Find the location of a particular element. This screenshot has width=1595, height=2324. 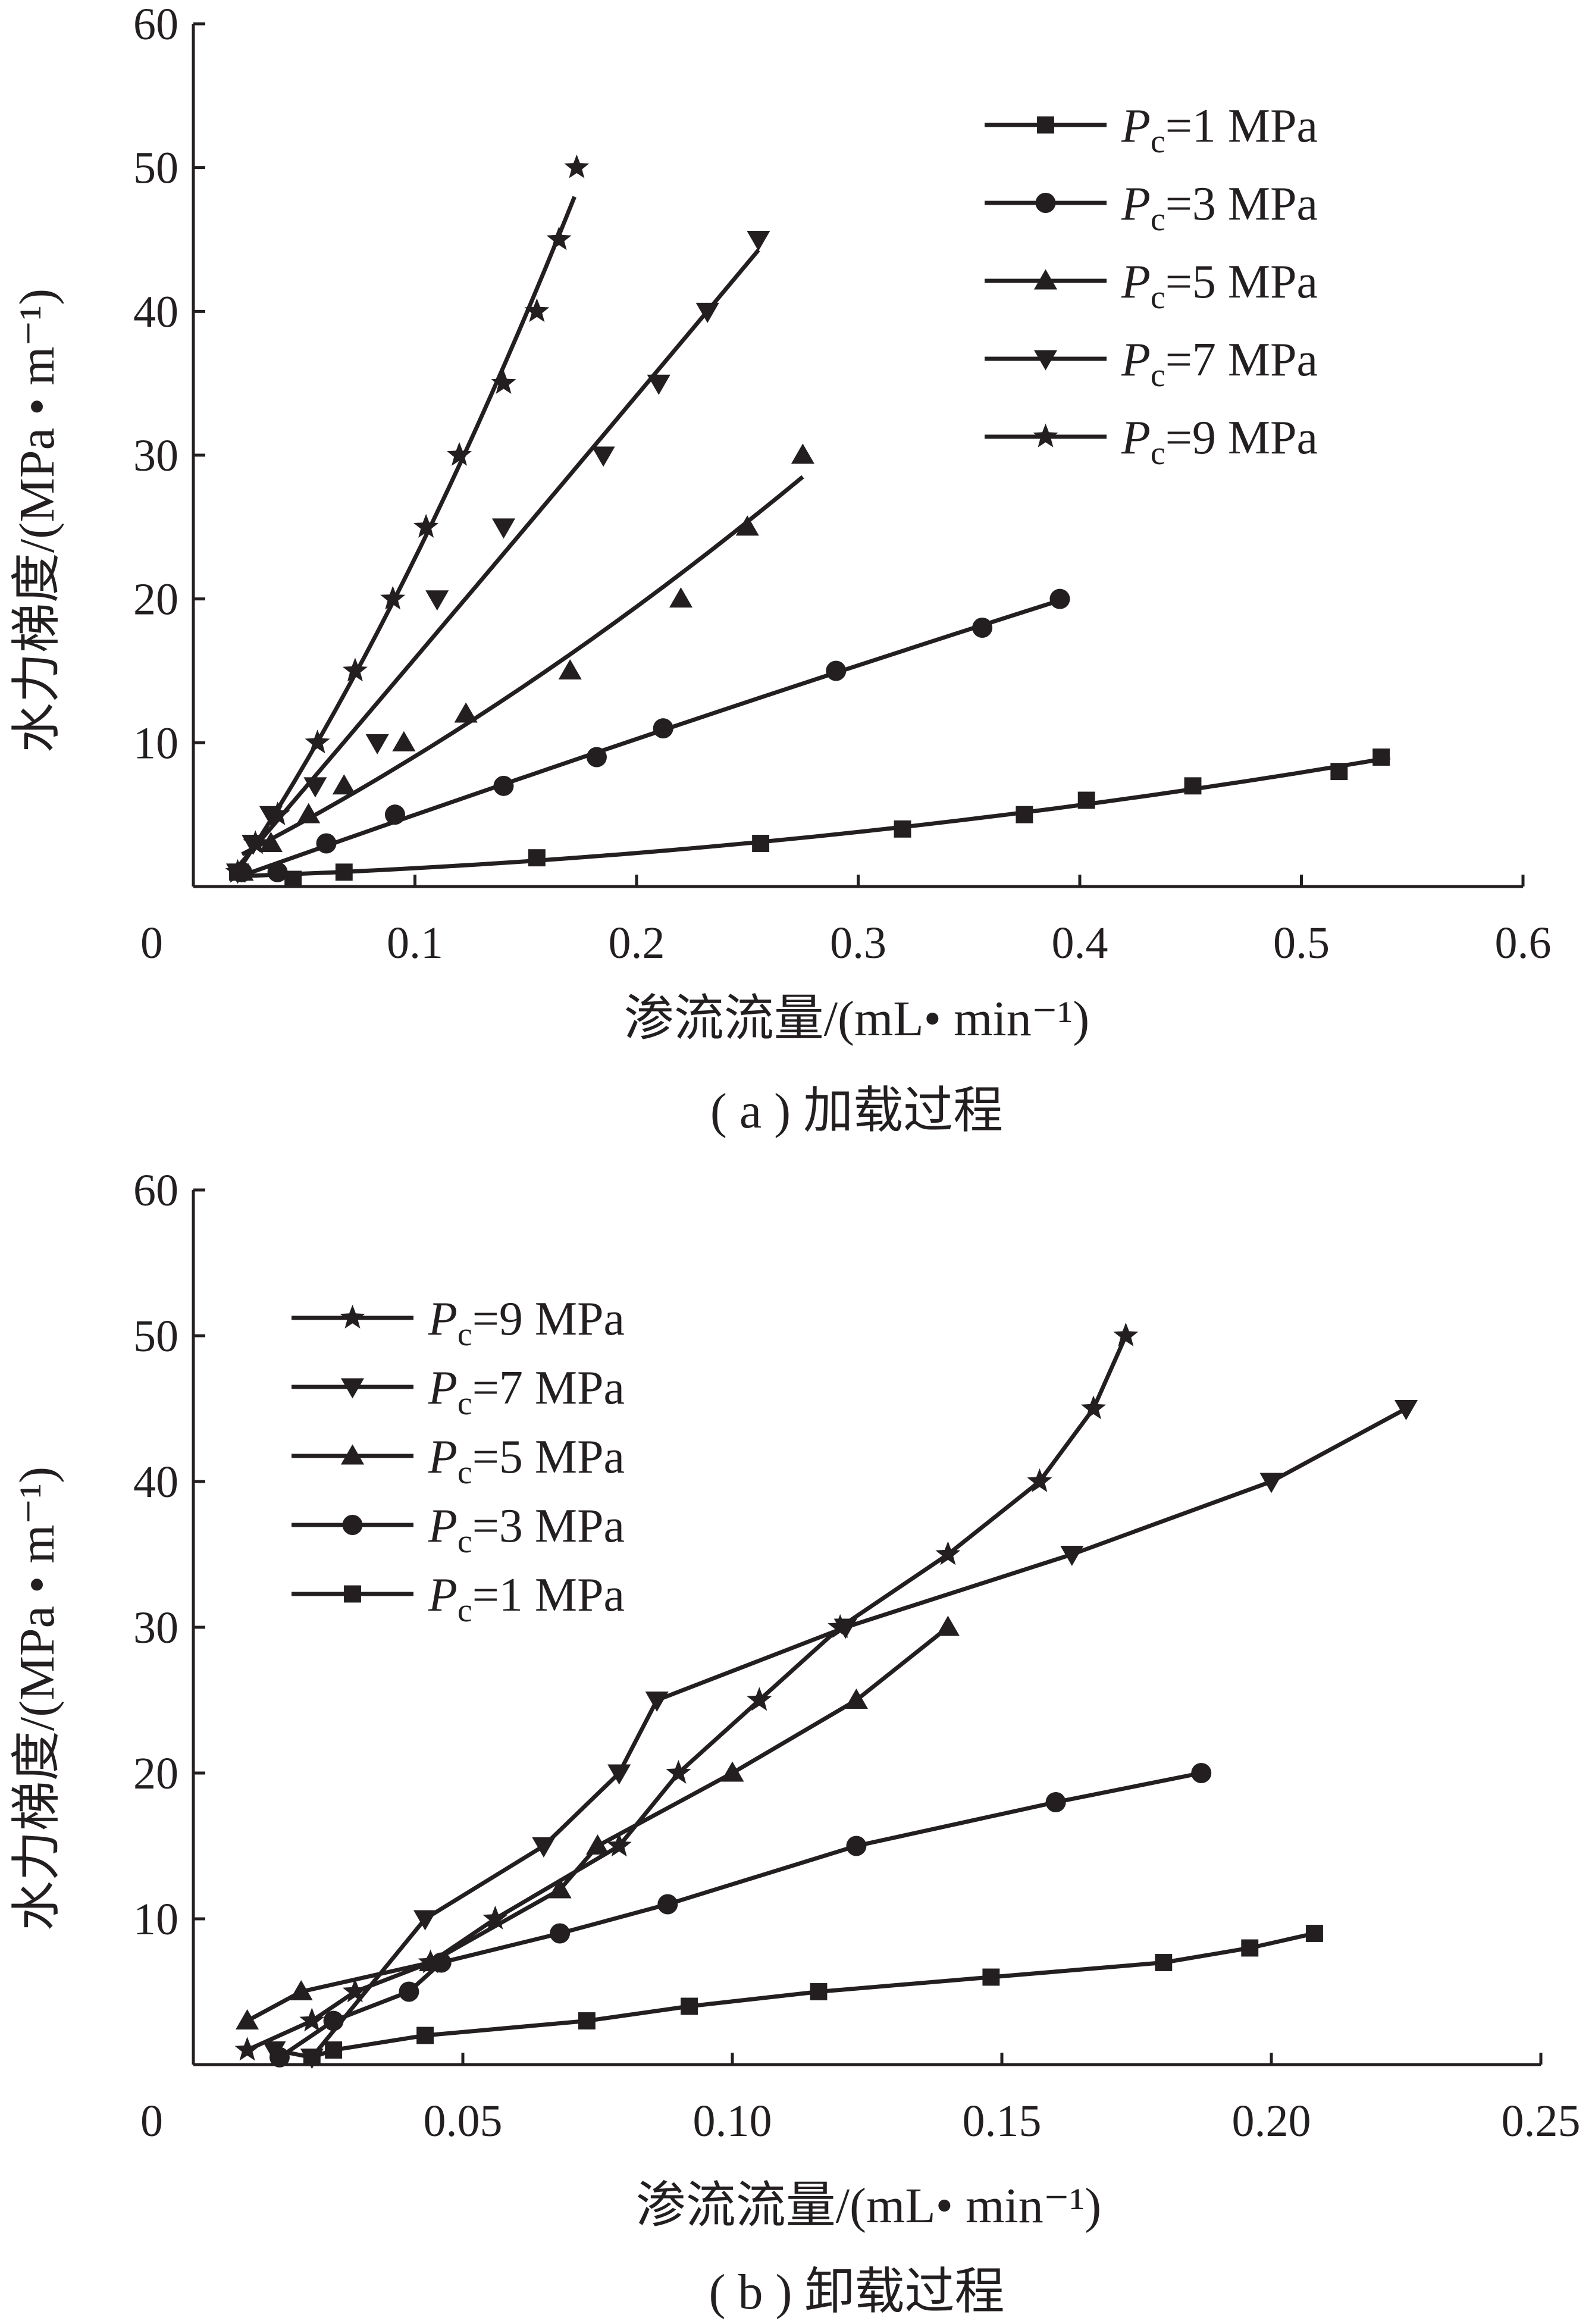

panel-b-series-5-mpa-line is located at coordinates (598, 1824).